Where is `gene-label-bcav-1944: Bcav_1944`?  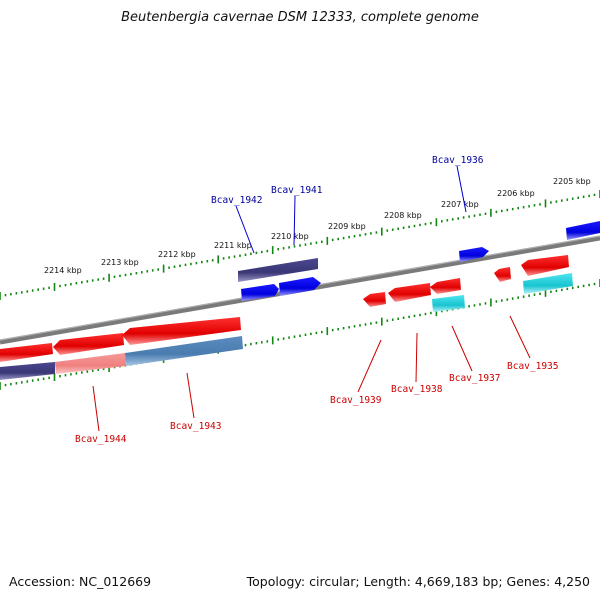 gene-label-bcav-1944: Bcav_1944 is located at coordinates (101, 439).